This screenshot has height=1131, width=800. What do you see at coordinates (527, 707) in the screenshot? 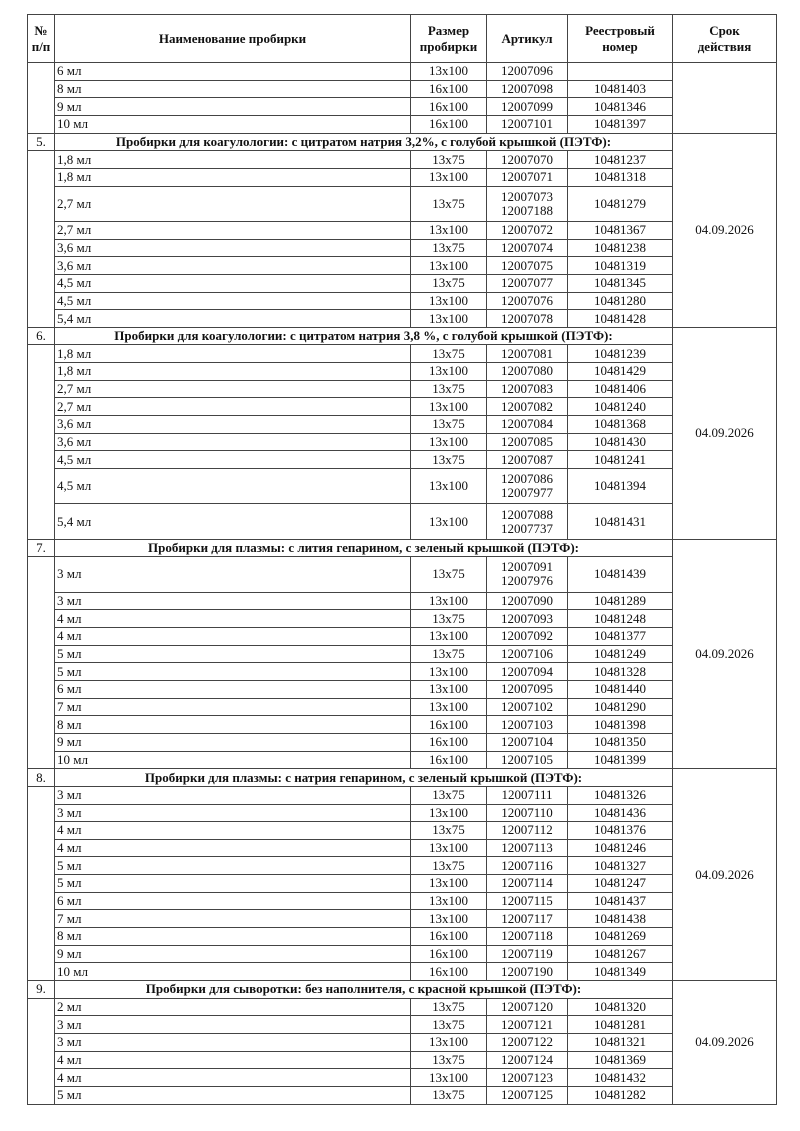
I see `article-cell: 12007102` at bounding box center [527, 707].